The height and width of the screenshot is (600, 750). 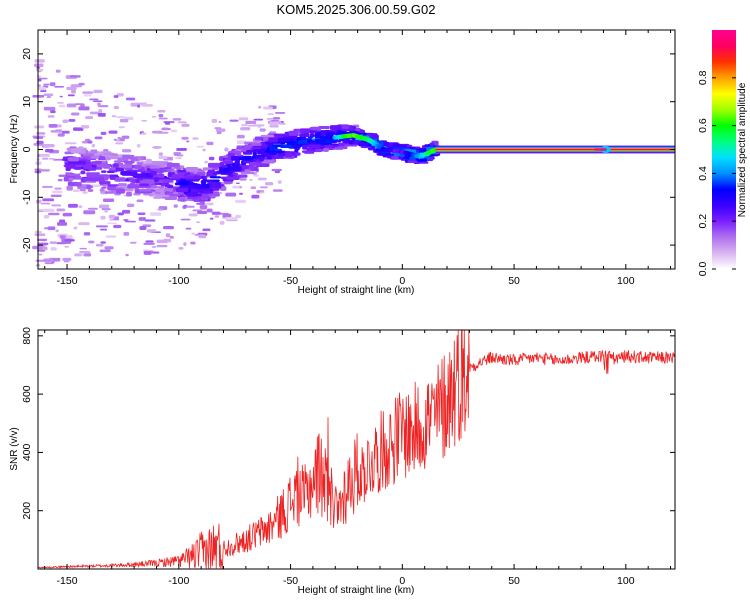 What do you see at coordinates (290, 581) in the screenshot?
I see `snr-x-tick-label: -50` at bounding box center [290, 581].